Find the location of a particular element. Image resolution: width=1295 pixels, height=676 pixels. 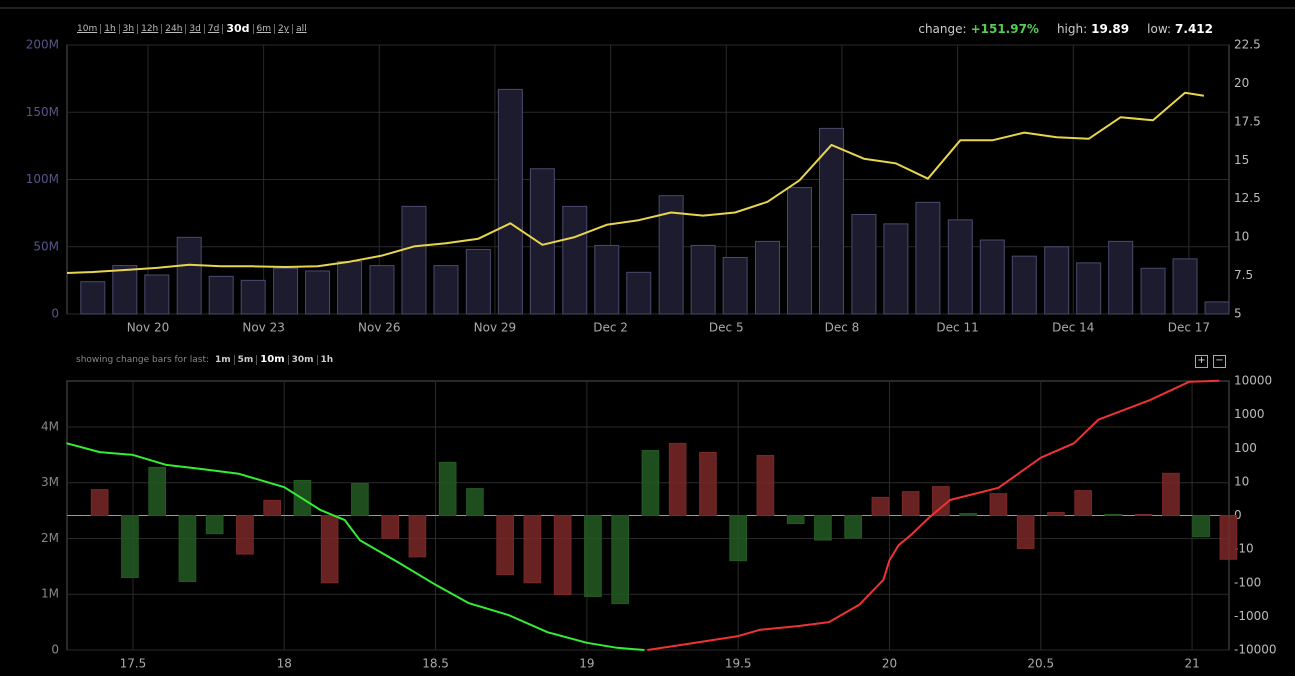

change-bar-option: 1h is located at coordinates (326, 360).